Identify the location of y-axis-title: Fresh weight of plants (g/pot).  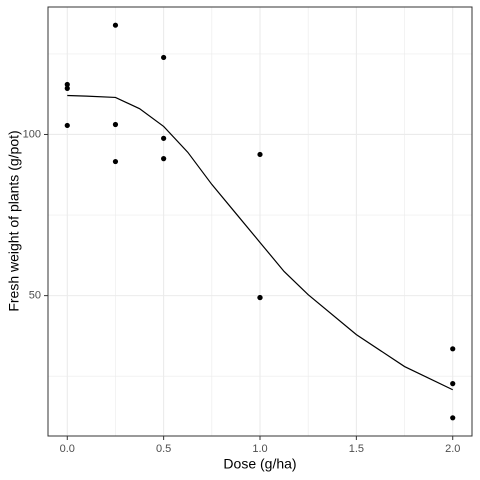
(14, 220).